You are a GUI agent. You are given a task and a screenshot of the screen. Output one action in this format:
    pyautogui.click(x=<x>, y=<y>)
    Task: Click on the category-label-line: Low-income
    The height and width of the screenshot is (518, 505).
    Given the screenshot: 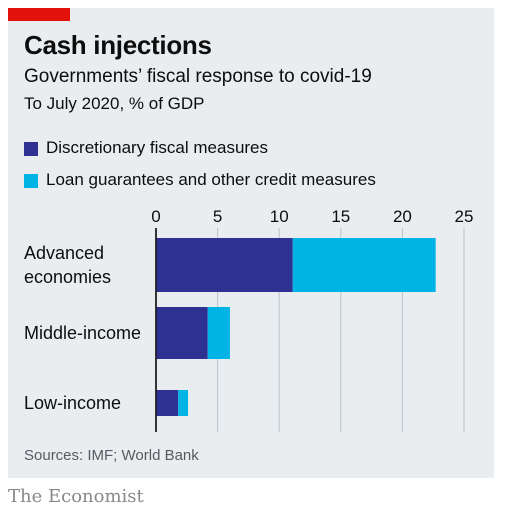 What is the action you would take?
    pyautogui.click(x=73, y=403)
    